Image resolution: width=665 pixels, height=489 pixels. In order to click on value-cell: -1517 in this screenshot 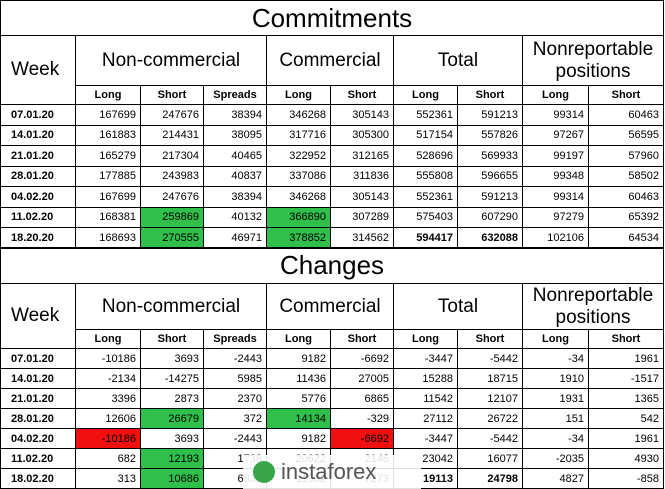, I will do `click(626, 378)`.